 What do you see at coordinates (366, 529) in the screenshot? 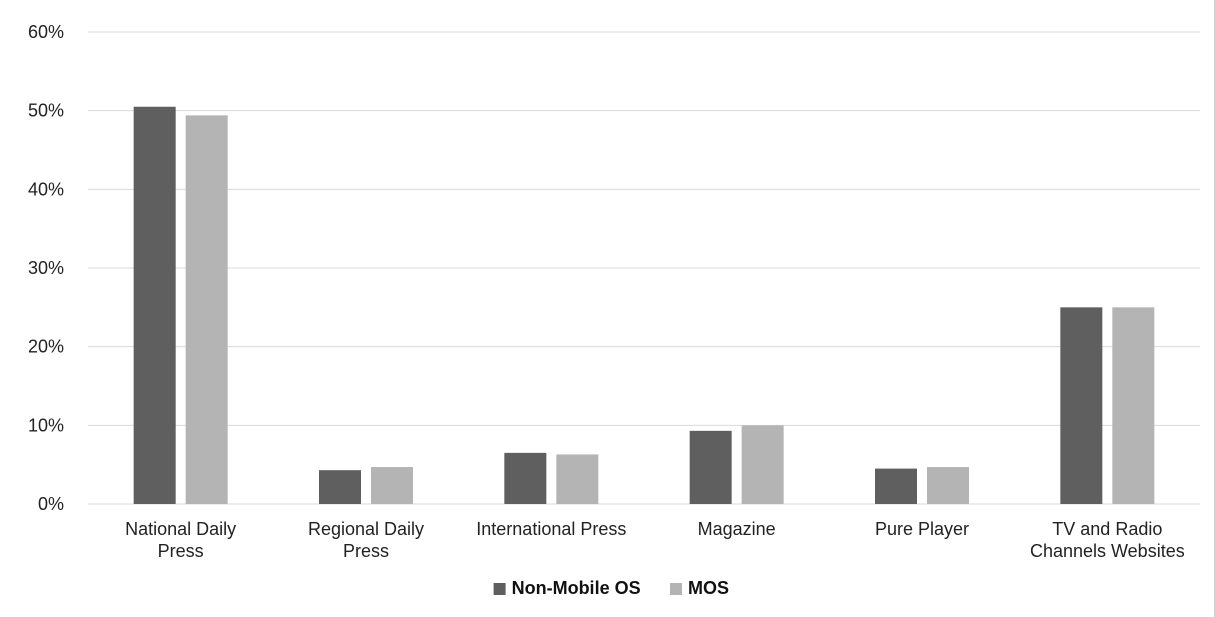
I see `x-category-label: Regional Daily` at bounding box center [366, 529].